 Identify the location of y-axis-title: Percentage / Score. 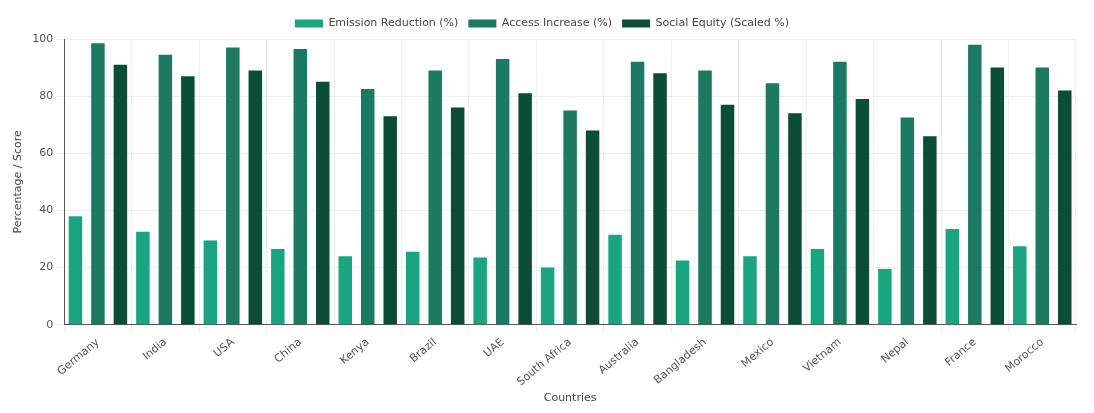
(18, 181).